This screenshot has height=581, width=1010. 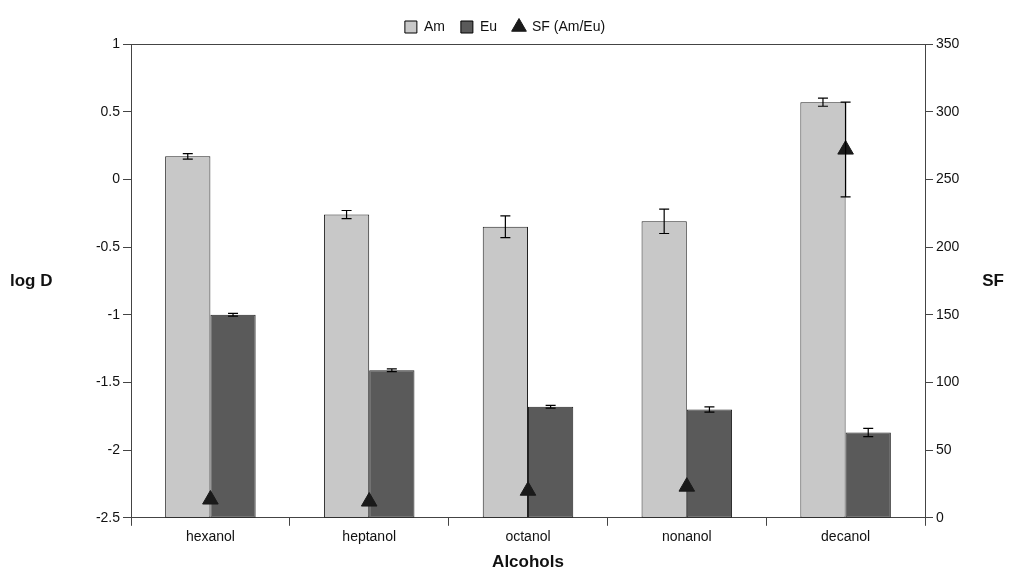 I want to click on y-tick-label: -1, so click(x=114, y=313).